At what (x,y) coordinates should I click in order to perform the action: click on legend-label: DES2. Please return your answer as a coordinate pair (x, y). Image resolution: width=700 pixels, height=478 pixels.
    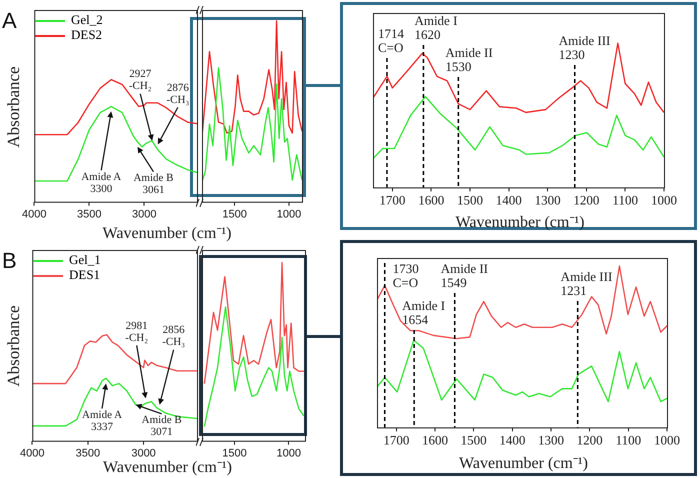
    Looking at the image, I should click on (86, 34).